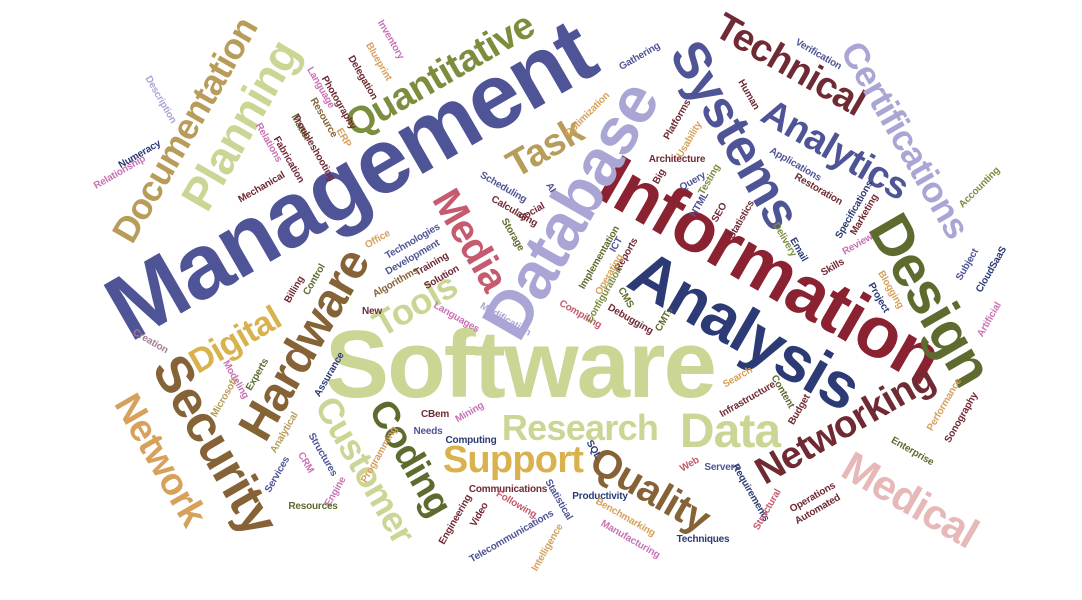 The width and height of the screenshot is (1082, 600). What do you see at coordinates (508, 489) in the screenshot?
I see `word-communications: Communications` at bounding box center [508, 489].